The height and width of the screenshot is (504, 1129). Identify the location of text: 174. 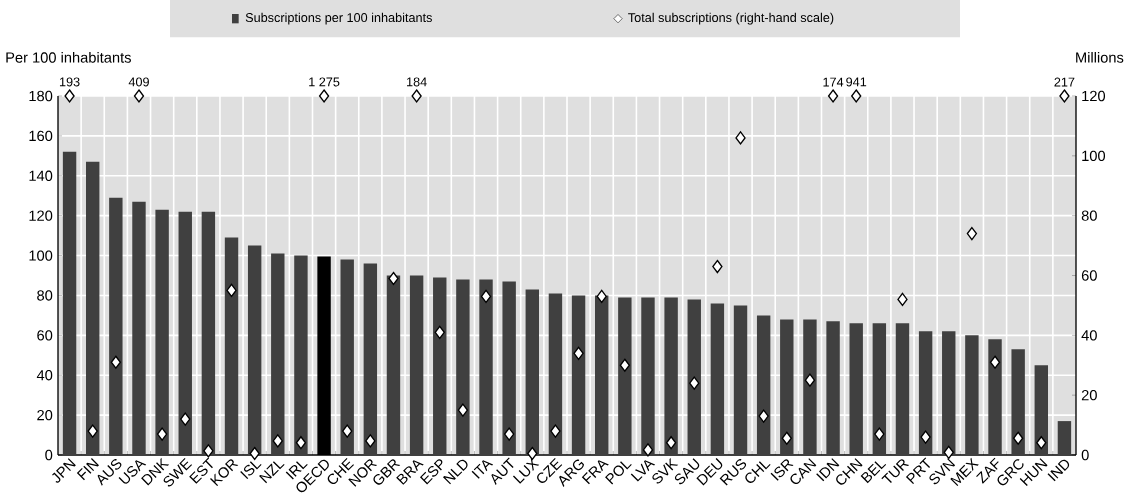
(833, 82).